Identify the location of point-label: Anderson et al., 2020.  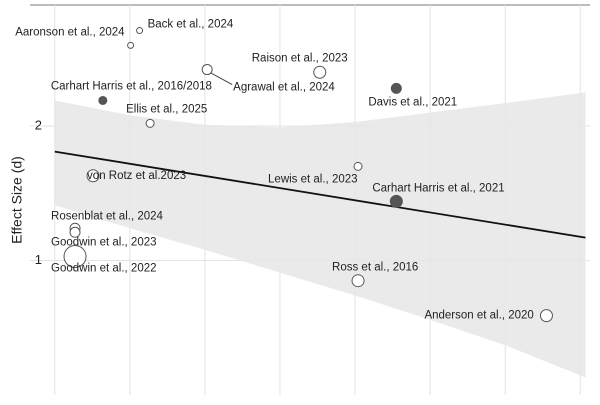
(478, 316).